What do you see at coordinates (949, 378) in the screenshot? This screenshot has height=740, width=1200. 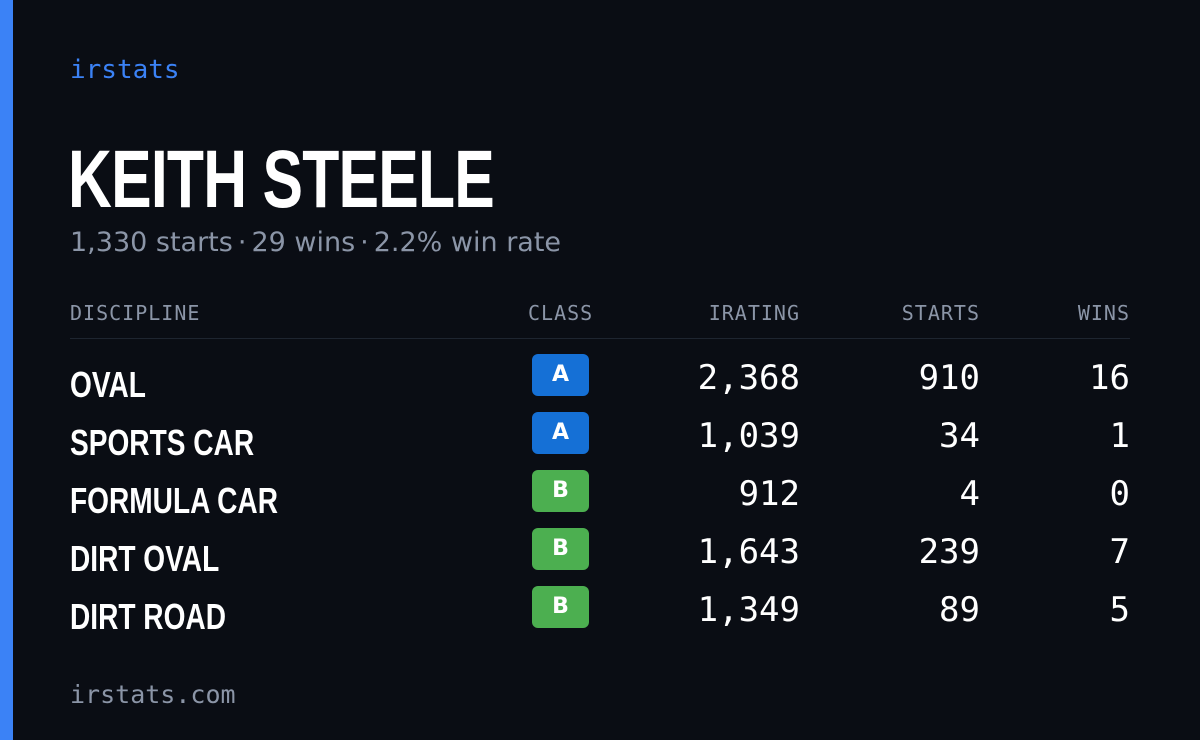 I see `starts-value: 910` at bounding box center [949, 378].